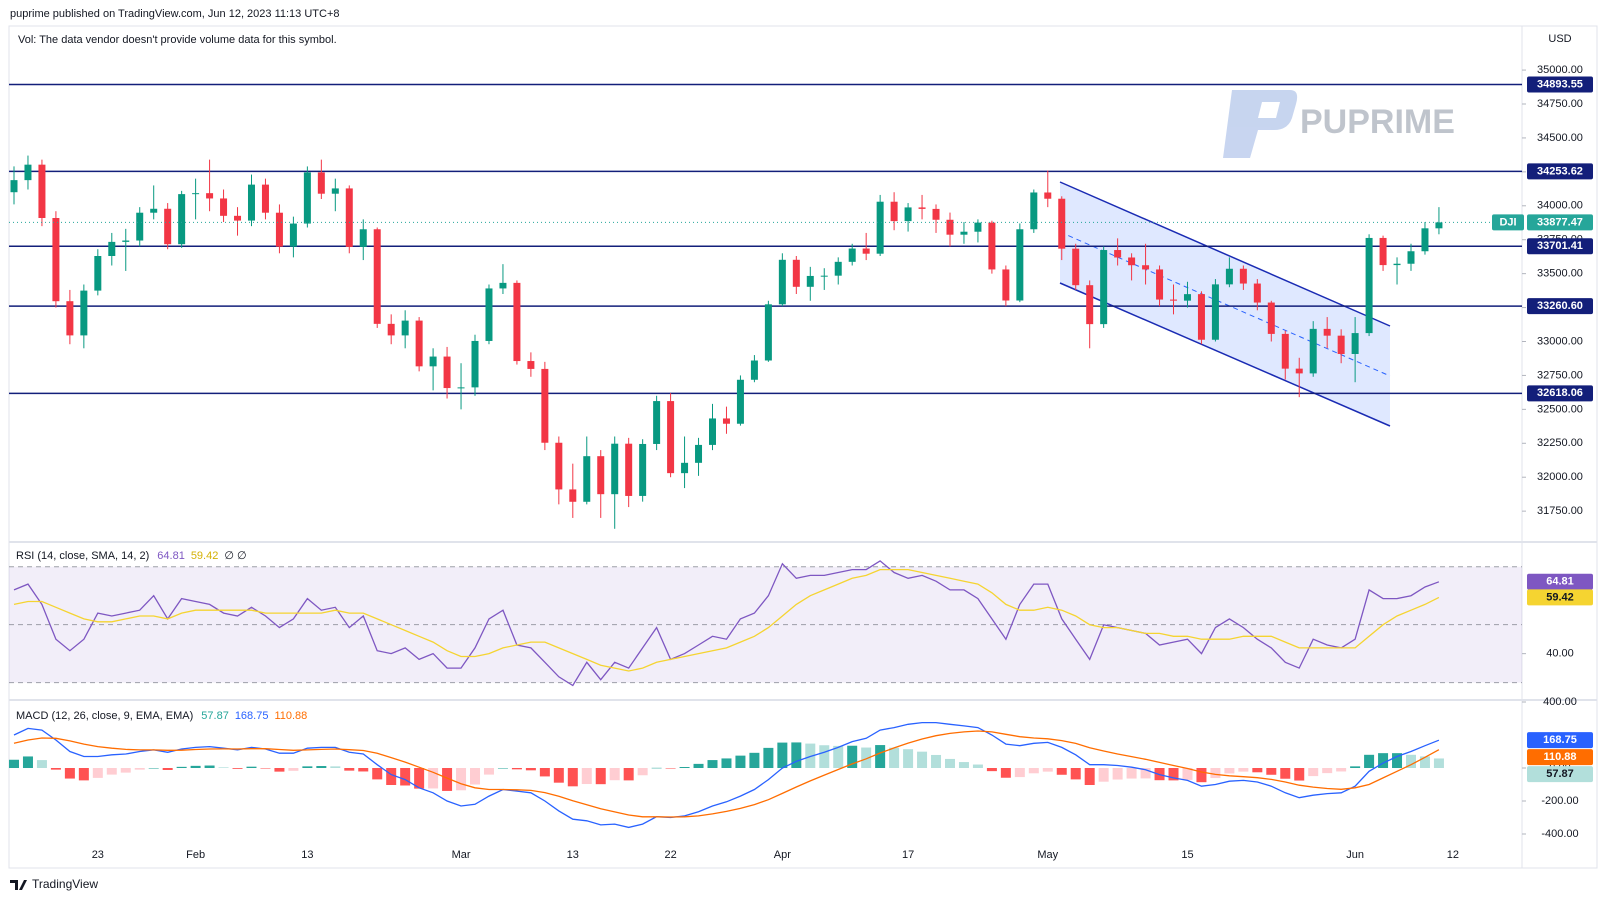 Image resolution: width=1600 pixels, height=920 pixels. I want to click on channel-mid, so click(1225, 304).